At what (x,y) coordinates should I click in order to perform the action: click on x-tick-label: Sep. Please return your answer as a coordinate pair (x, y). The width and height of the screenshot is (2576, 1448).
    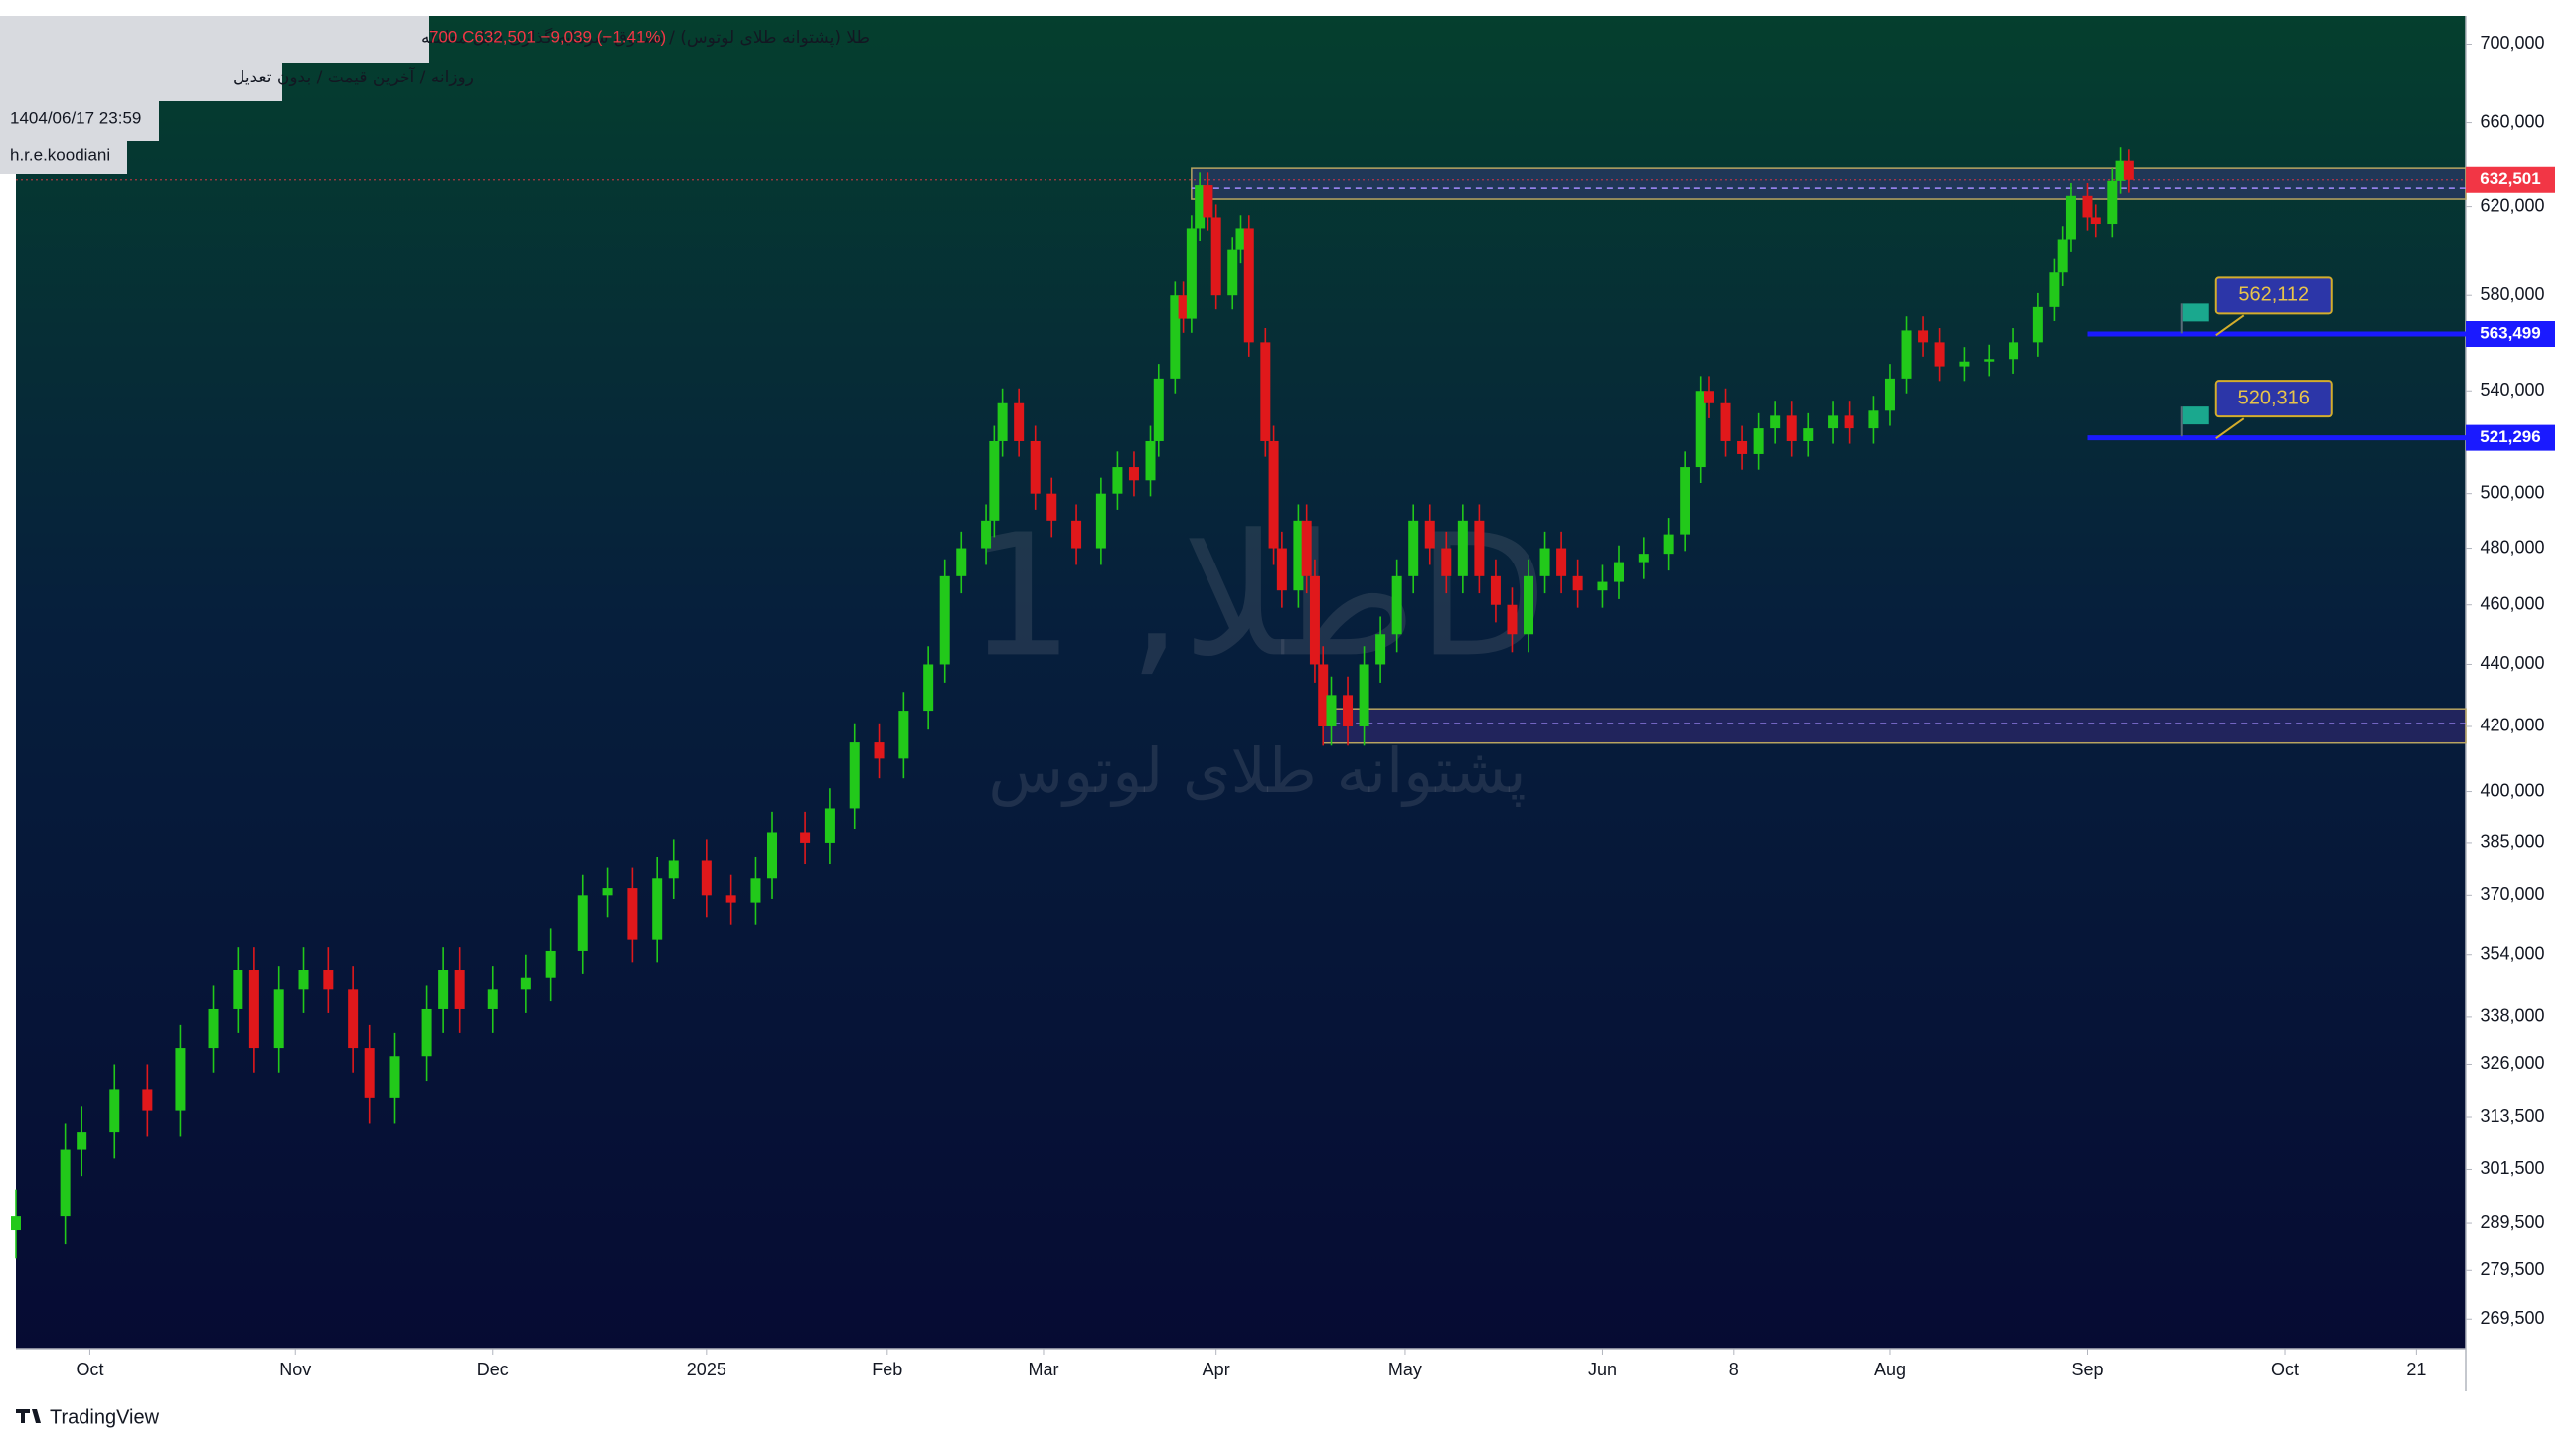
    Looking at the image, I should click on (2087, 1369).